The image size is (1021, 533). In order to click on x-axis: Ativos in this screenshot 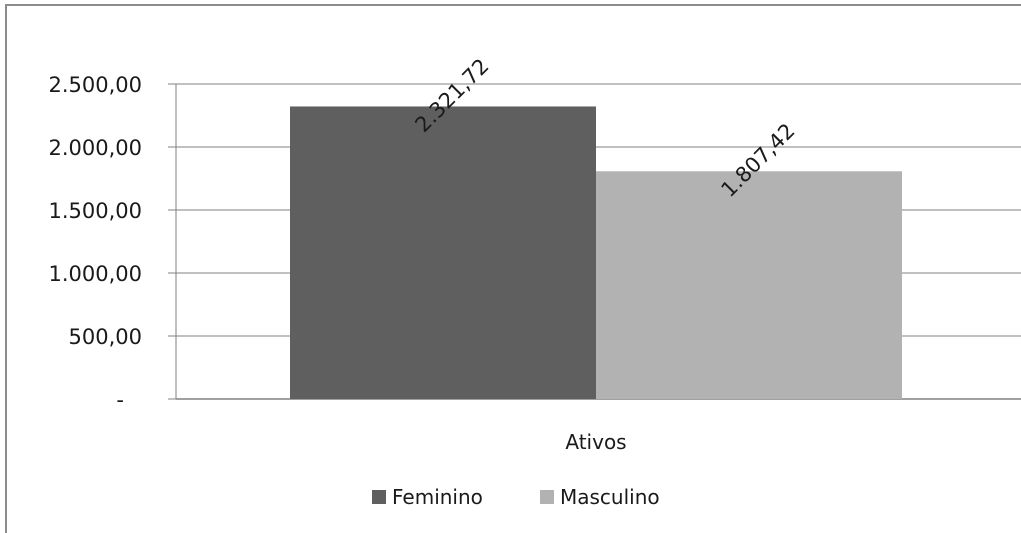, I will do `click(595, 442)`.